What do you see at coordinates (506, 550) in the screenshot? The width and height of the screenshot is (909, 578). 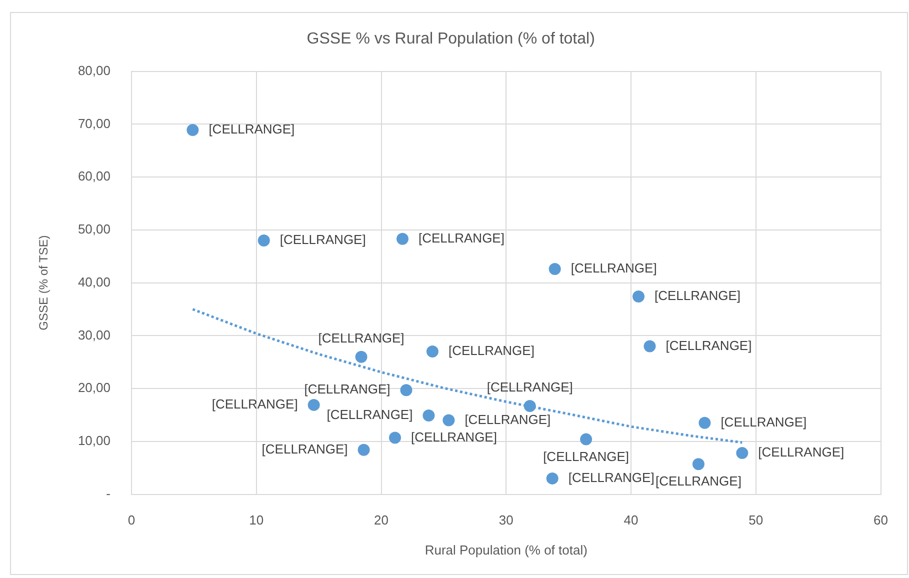 I see `x-axis-title: Rural Population (% of total)` at bounding box center [506, 550].